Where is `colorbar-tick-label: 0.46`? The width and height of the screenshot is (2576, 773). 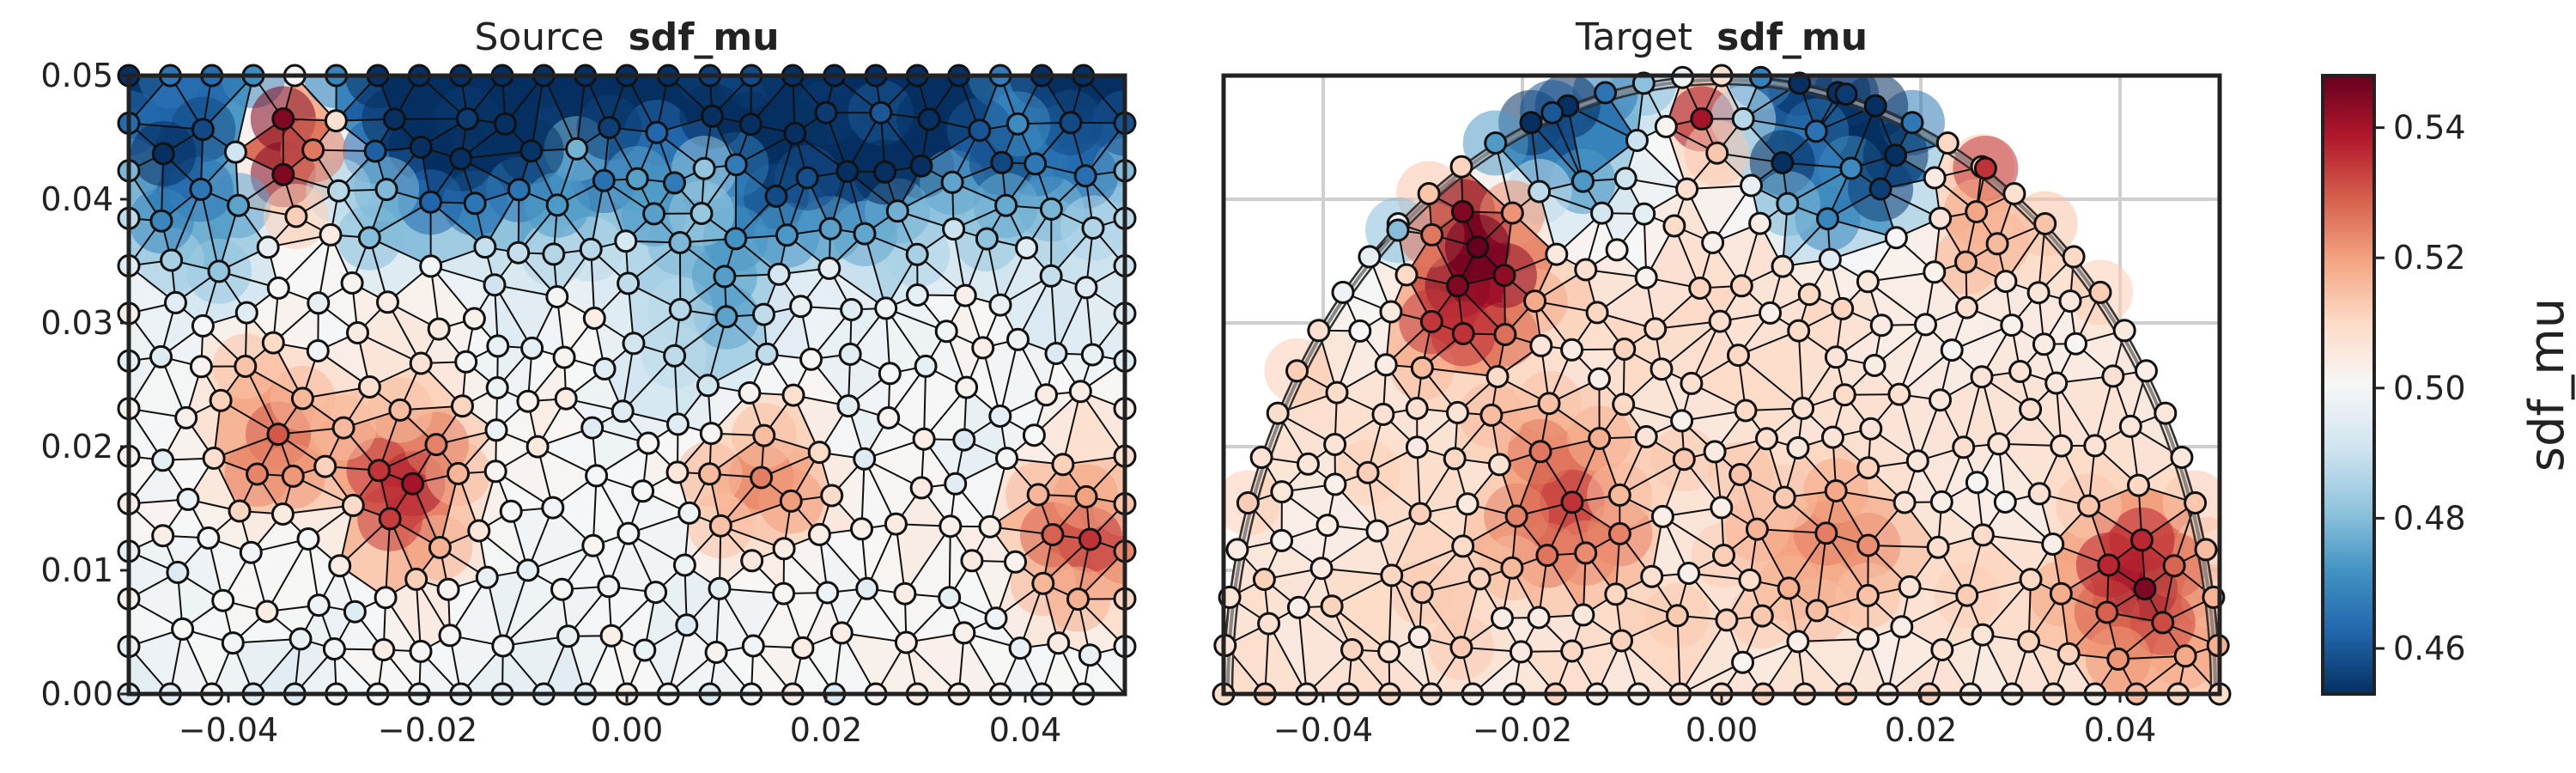 colorbar-tick-label: 0.46 is located at coordinates (2429, 648).